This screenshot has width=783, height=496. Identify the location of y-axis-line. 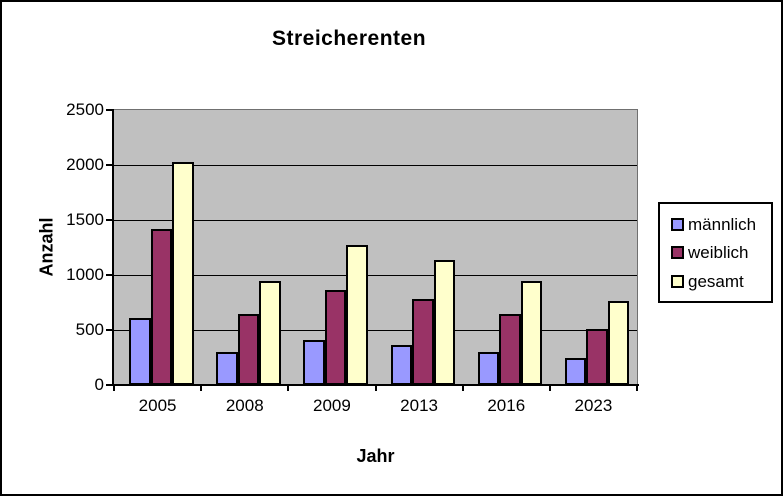
(113, 247).